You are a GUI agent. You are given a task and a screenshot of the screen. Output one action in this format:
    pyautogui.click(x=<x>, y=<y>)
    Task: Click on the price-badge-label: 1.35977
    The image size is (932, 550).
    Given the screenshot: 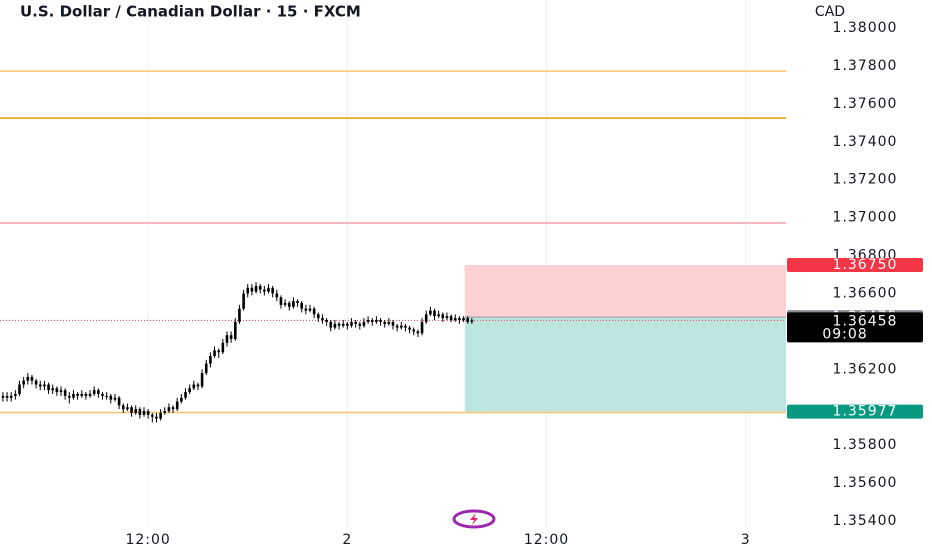 What is the action you would take?
    pyautogui.click(x=865, y=412)
    